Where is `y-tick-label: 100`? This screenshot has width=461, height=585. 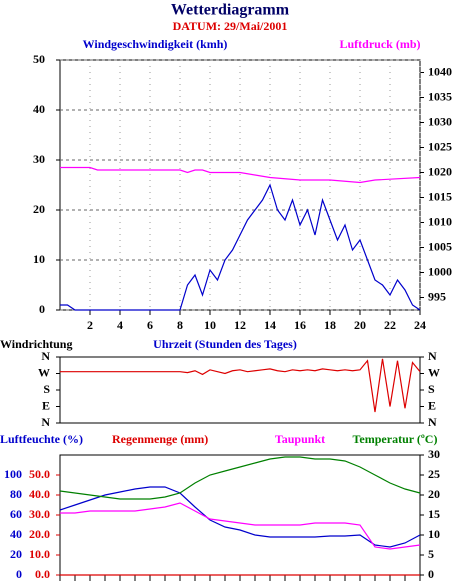
y-tick-label: 100 is located at coordinates (13, 474).